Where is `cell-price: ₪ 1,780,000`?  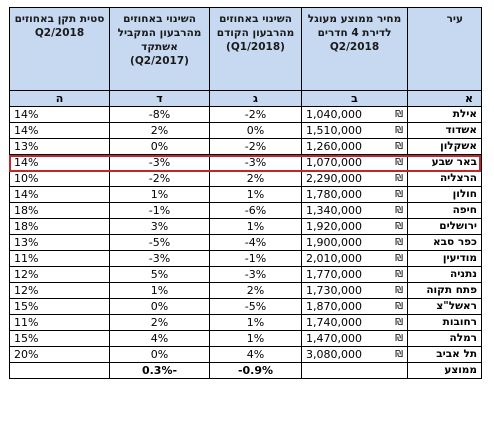 cell-price: ₪ 1,780,000 is located at coordinates (354, 194).